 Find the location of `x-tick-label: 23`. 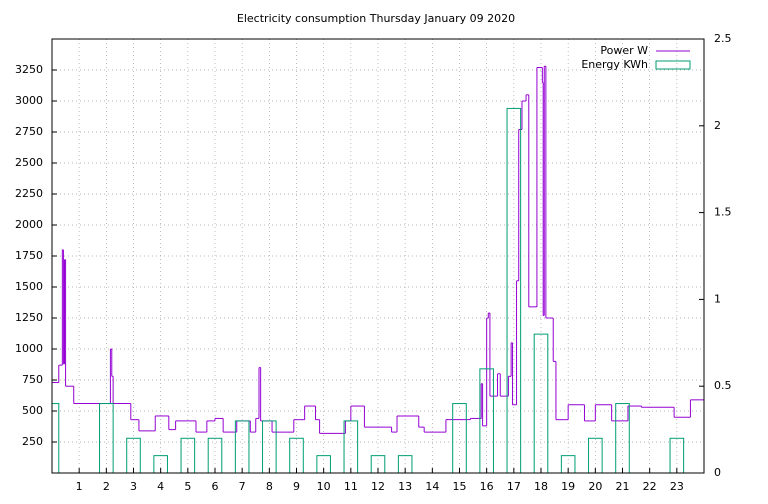

x-tick-label: 23 is located at coordinates (677, 486).